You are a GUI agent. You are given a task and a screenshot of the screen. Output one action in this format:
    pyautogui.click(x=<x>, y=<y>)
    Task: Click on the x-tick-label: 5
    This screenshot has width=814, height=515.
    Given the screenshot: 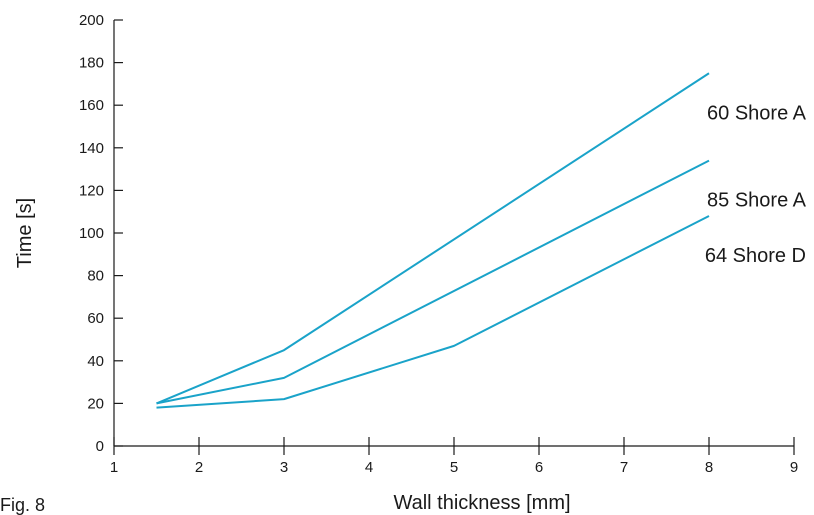 What is the action you would take?
    pyautogui.click(x=454, y=467)
    